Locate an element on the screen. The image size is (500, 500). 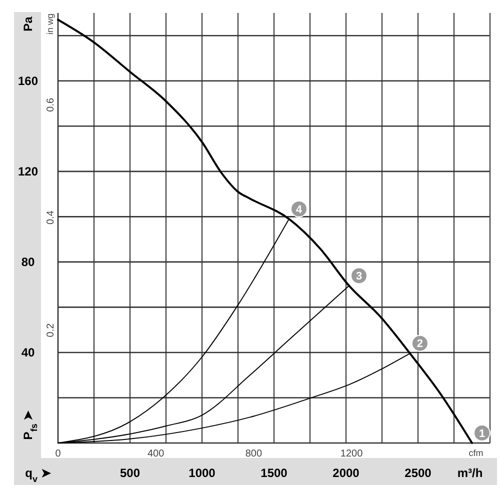
y-tick-label: 120 is located at coordinates (28, 171).